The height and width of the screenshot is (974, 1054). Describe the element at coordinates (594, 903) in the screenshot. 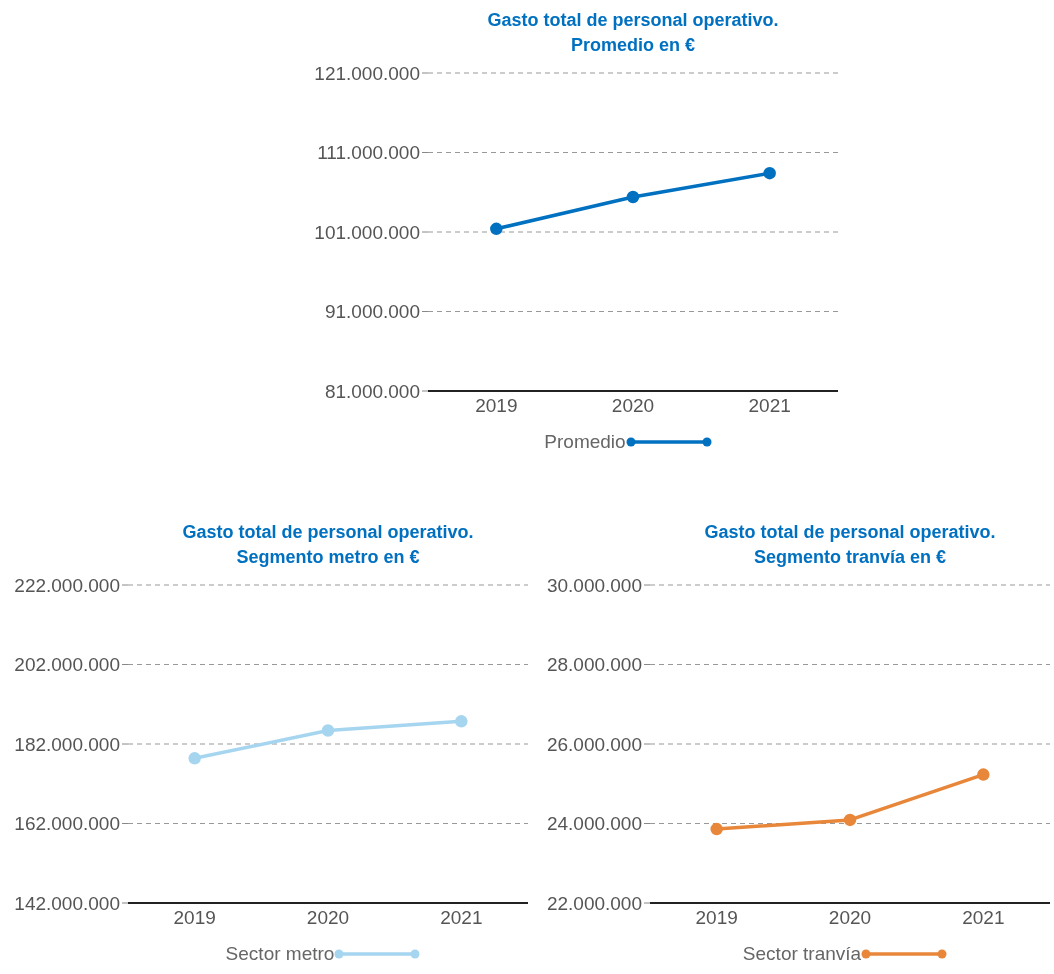

I see `y-tick-label: 22.000.000` at that location.